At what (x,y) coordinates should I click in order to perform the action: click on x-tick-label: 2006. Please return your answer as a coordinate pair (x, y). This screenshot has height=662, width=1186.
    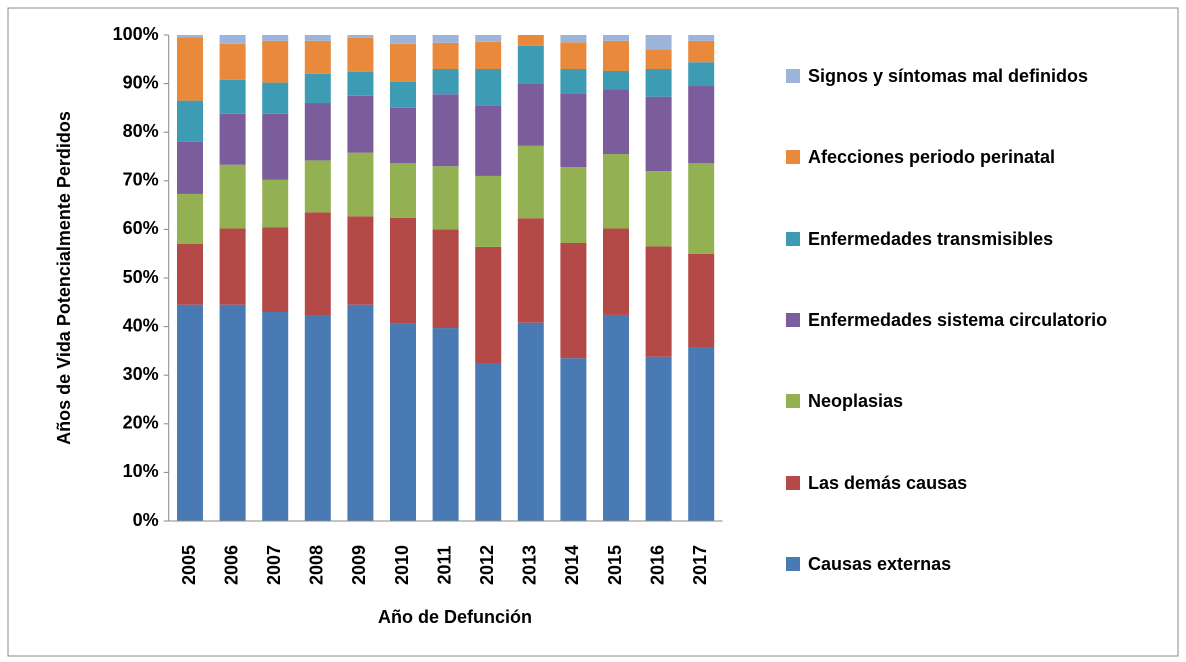
    Looking at the image, I should click on (231, 565).